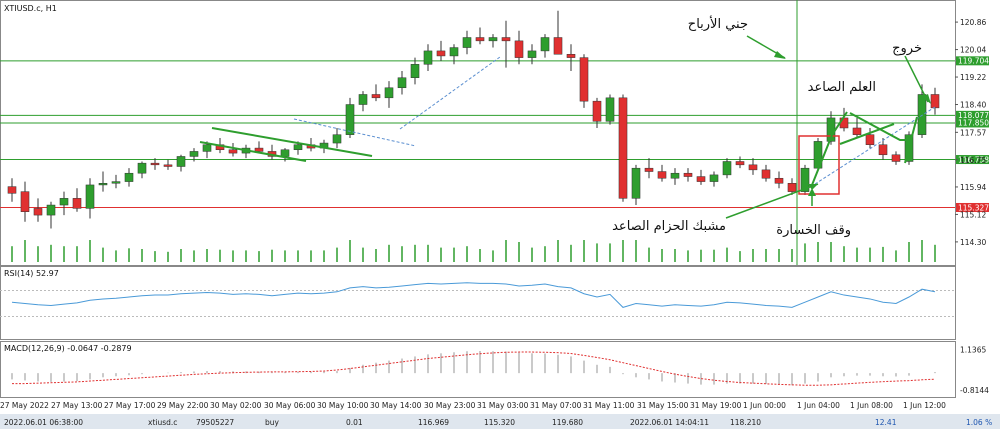 The image size is (1000, 429). Describe the element at coordinates (130, 405) in the screenshot. I see `time-tick-label: 27 May 17:00` at that location.